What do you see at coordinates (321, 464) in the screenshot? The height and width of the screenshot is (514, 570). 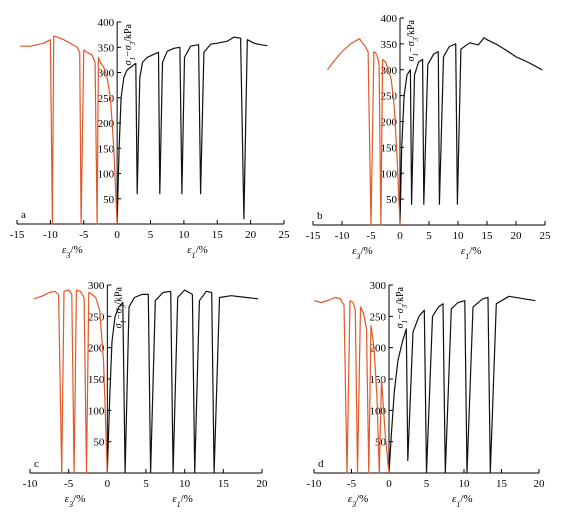 I see `panel-label: d` at bounding box center [321, 464].